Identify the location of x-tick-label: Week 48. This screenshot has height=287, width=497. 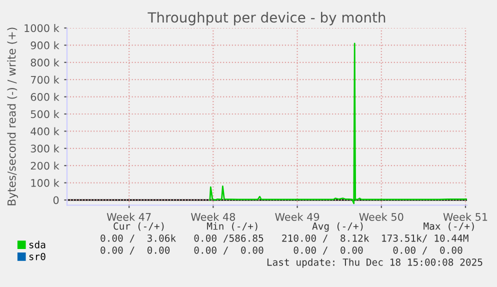
(213, 216).